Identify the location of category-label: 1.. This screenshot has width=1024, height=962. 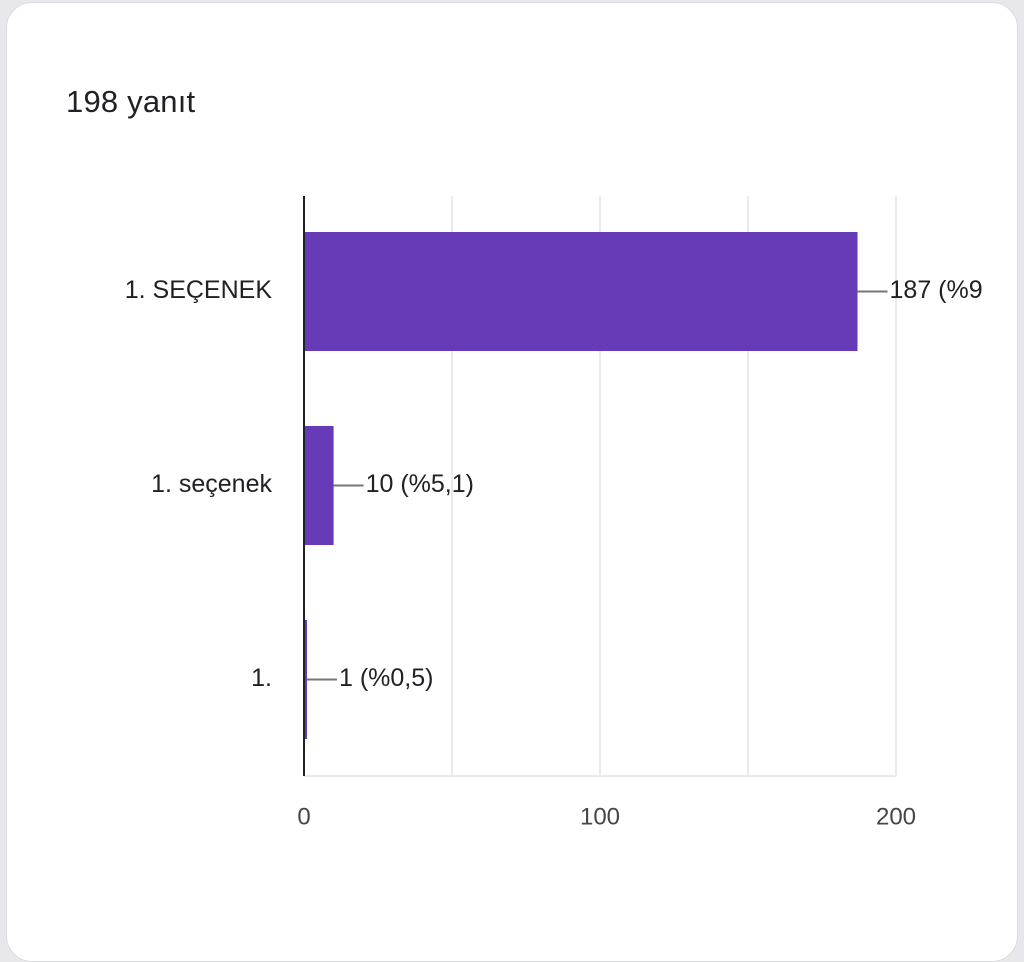
(261, 678).